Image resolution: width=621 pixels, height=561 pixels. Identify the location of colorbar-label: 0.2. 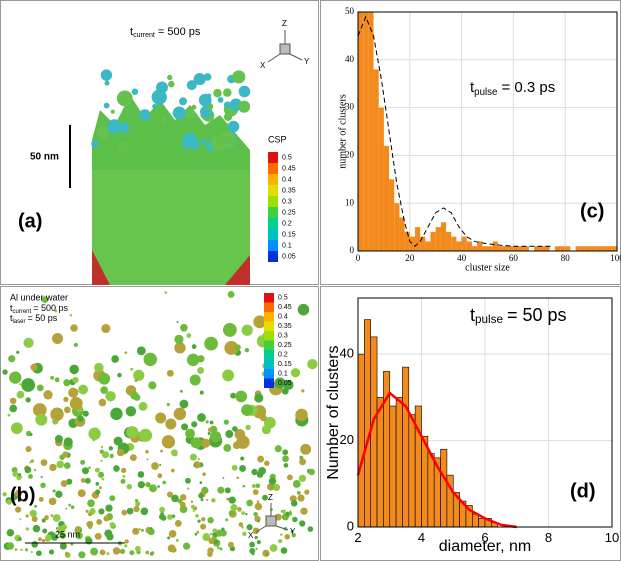
(283, 355).